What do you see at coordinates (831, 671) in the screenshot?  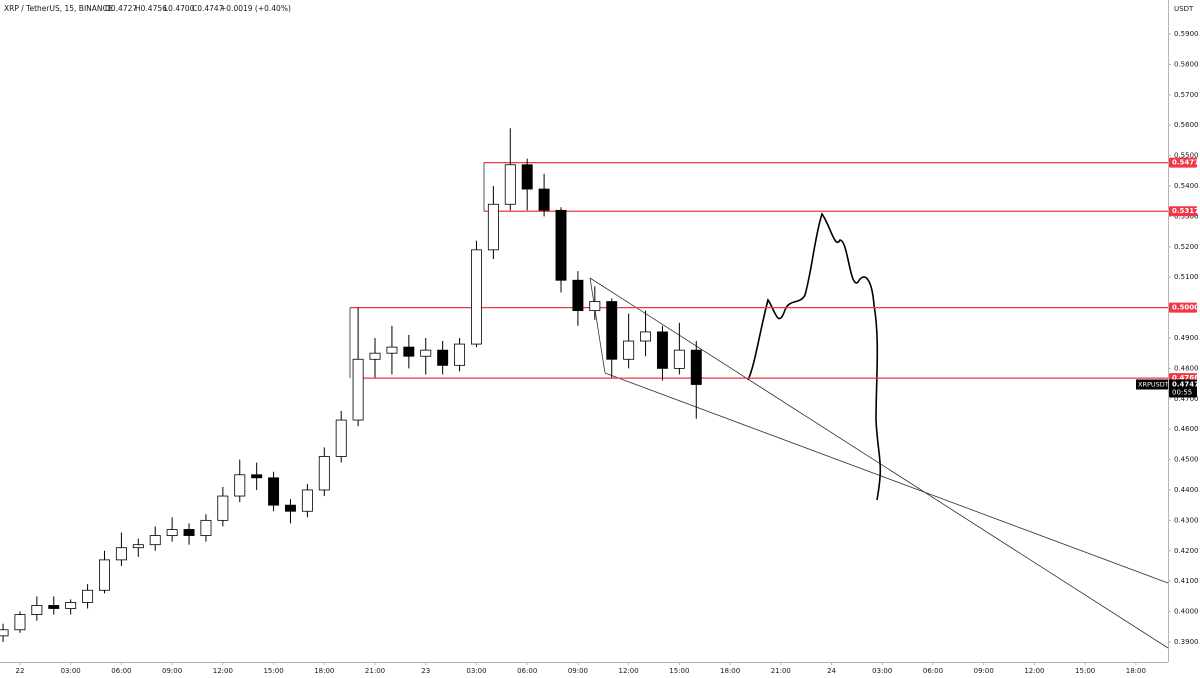 I see `x-tick-label: 24` at bounding box center [831, 671].